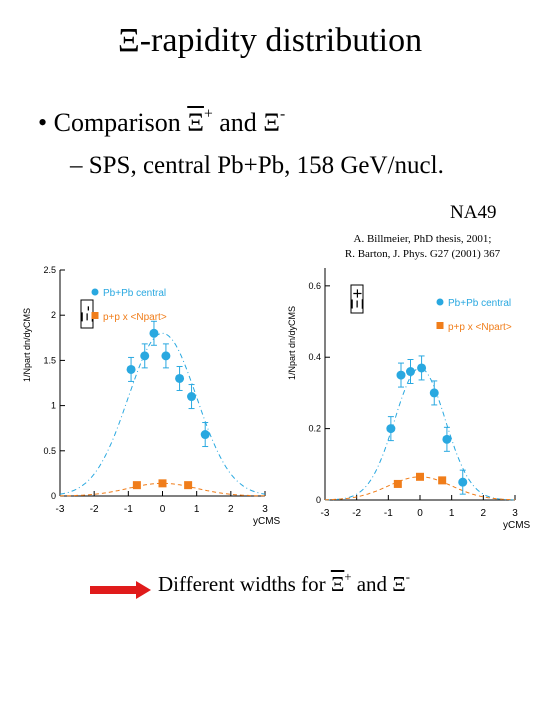 The height and width of the screenshot is (720, 540). What do you see at coordinates (337, 584) in the screenshot?
I see `footer-xi-plus-symbol: Ξ` at bounding box center [337, 584].